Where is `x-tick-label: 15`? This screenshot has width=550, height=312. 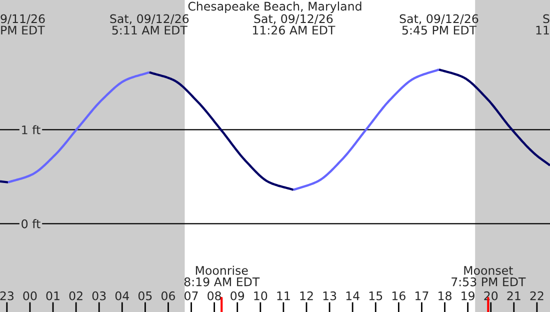
x-tick-label: 15 is located at coordinates (375, 296).